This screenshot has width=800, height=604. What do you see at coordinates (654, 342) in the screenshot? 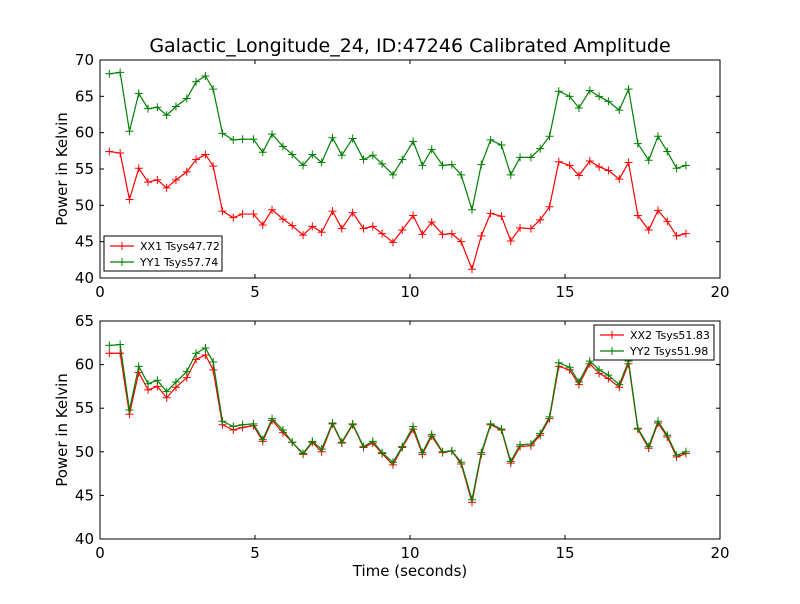
I see `legend: XX2 Tsys51.83 YY2 Tsys51.98` at bounding box center [654, 342].